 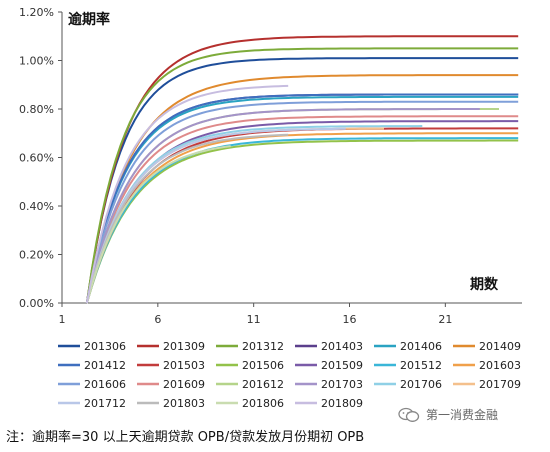 What do you see at coordinates (263, 365) in the screenshot?
I see `legend-label-201506: 201506` at bounding box center [263, 365].